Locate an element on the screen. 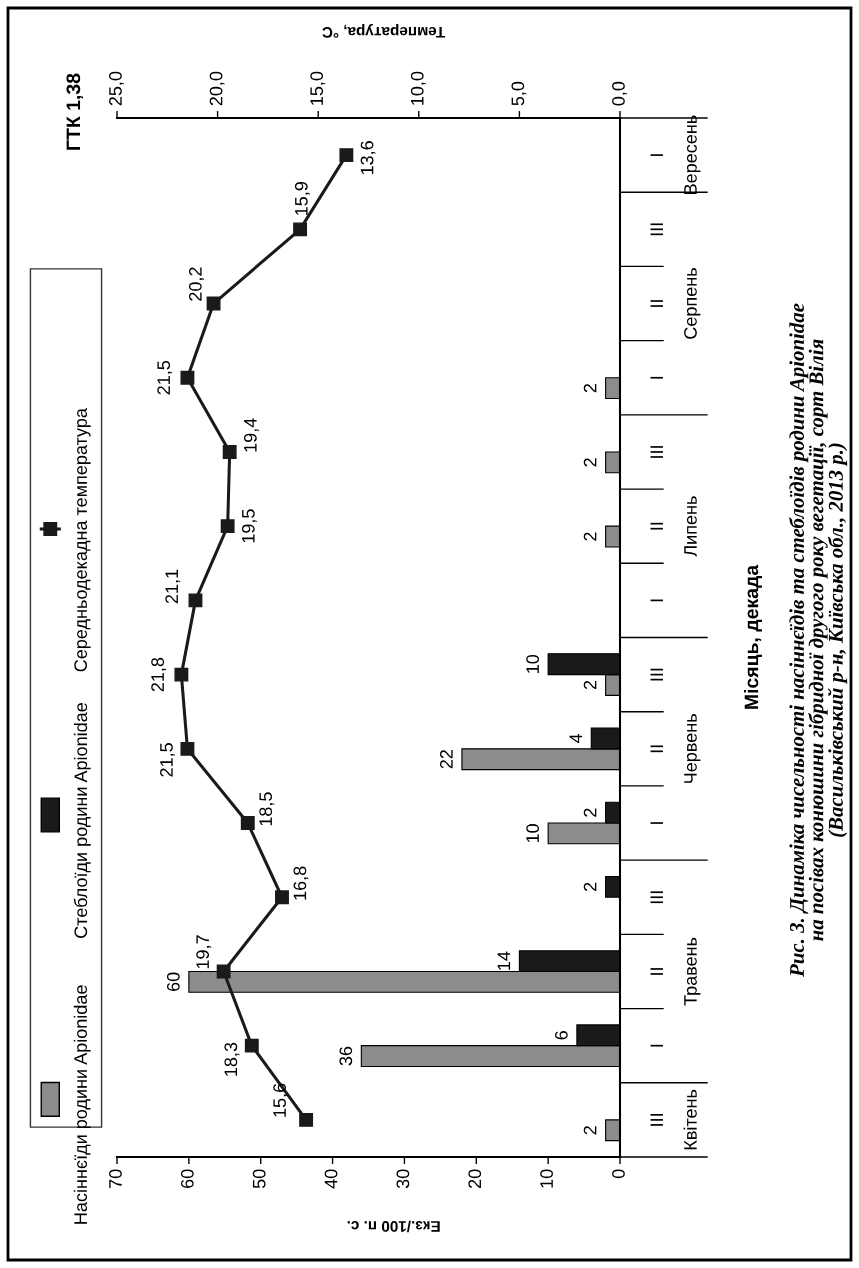 The height and width of the screenshot is (1268, 859). x-tick-label: 40 is located at coordinates (331, 1179).